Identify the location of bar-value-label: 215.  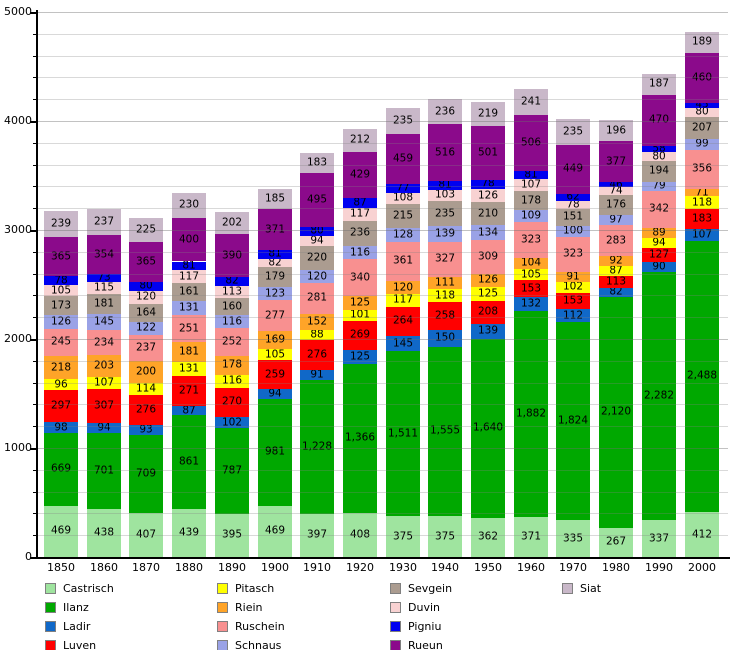
(403, 215).